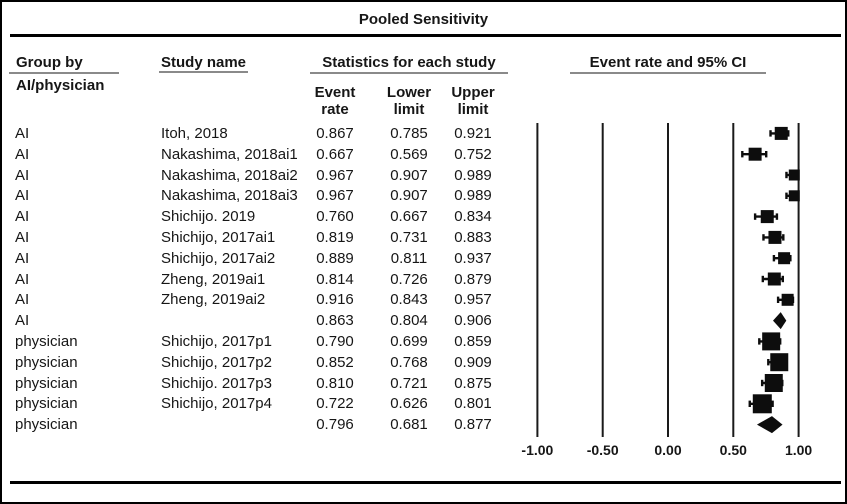 Image resolution: width=847 pixels, height=504 pixels. I want to click on event-rate-cell: 0.810, so click(335, 383).